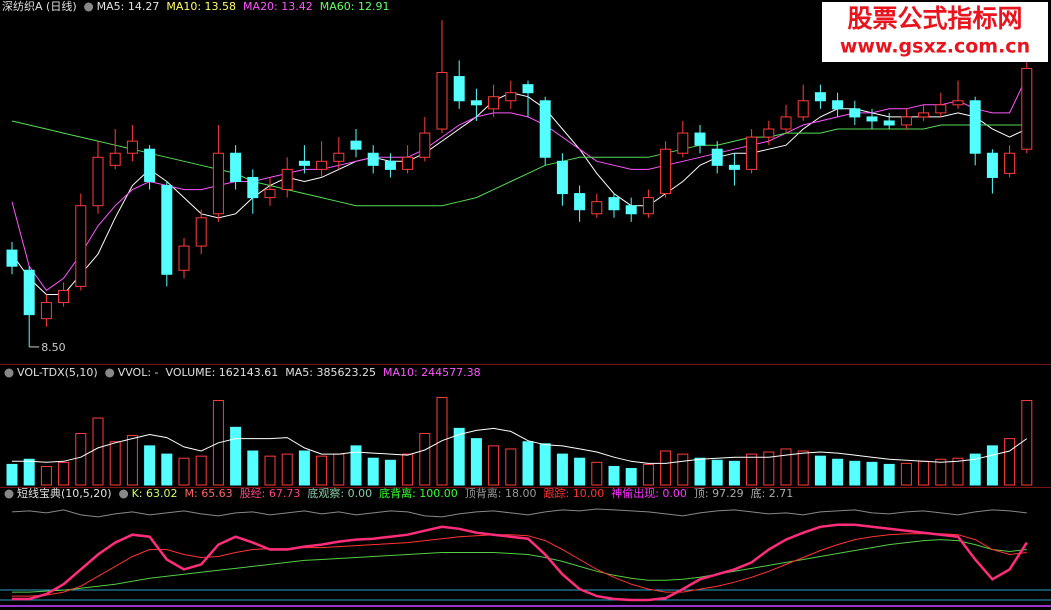  Describe the element at coordinates (155, 493) in the screenshot. I see `legend-item: K: 63.02` at that location.